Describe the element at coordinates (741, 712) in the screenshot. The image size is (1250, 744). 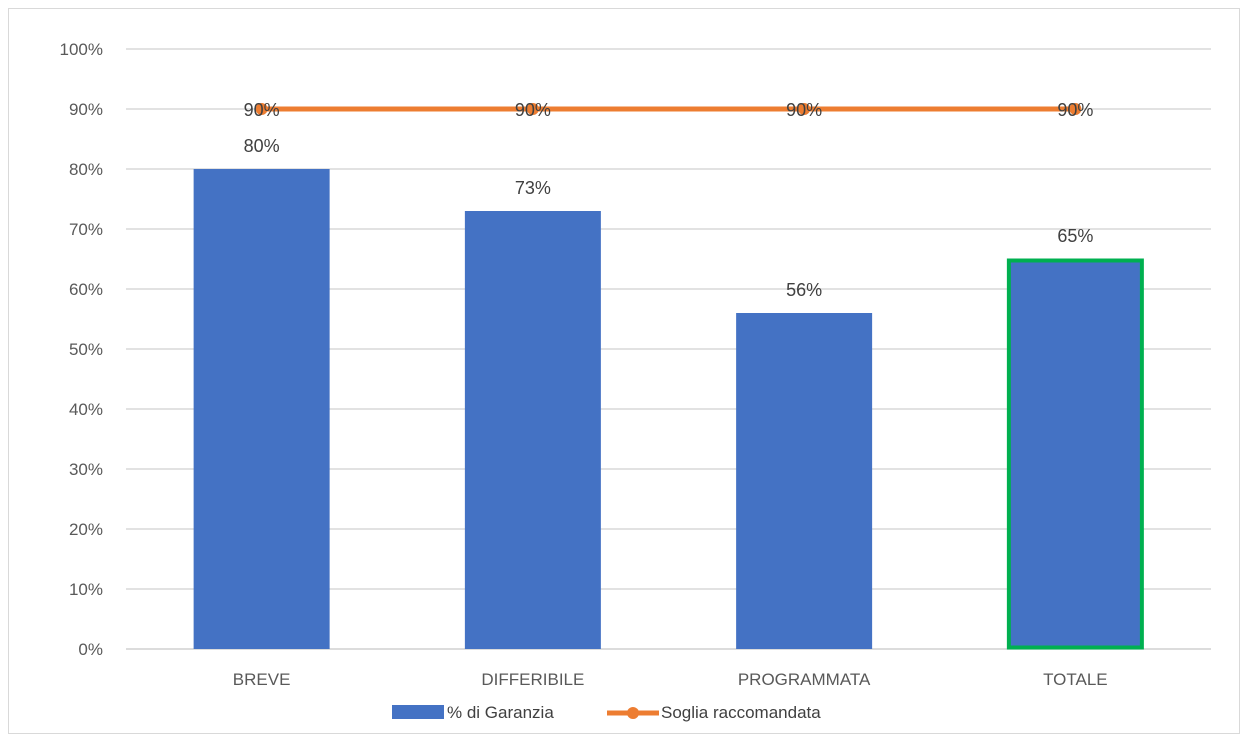
I see `legend-label-line: Soglia raccomandata` at that location.